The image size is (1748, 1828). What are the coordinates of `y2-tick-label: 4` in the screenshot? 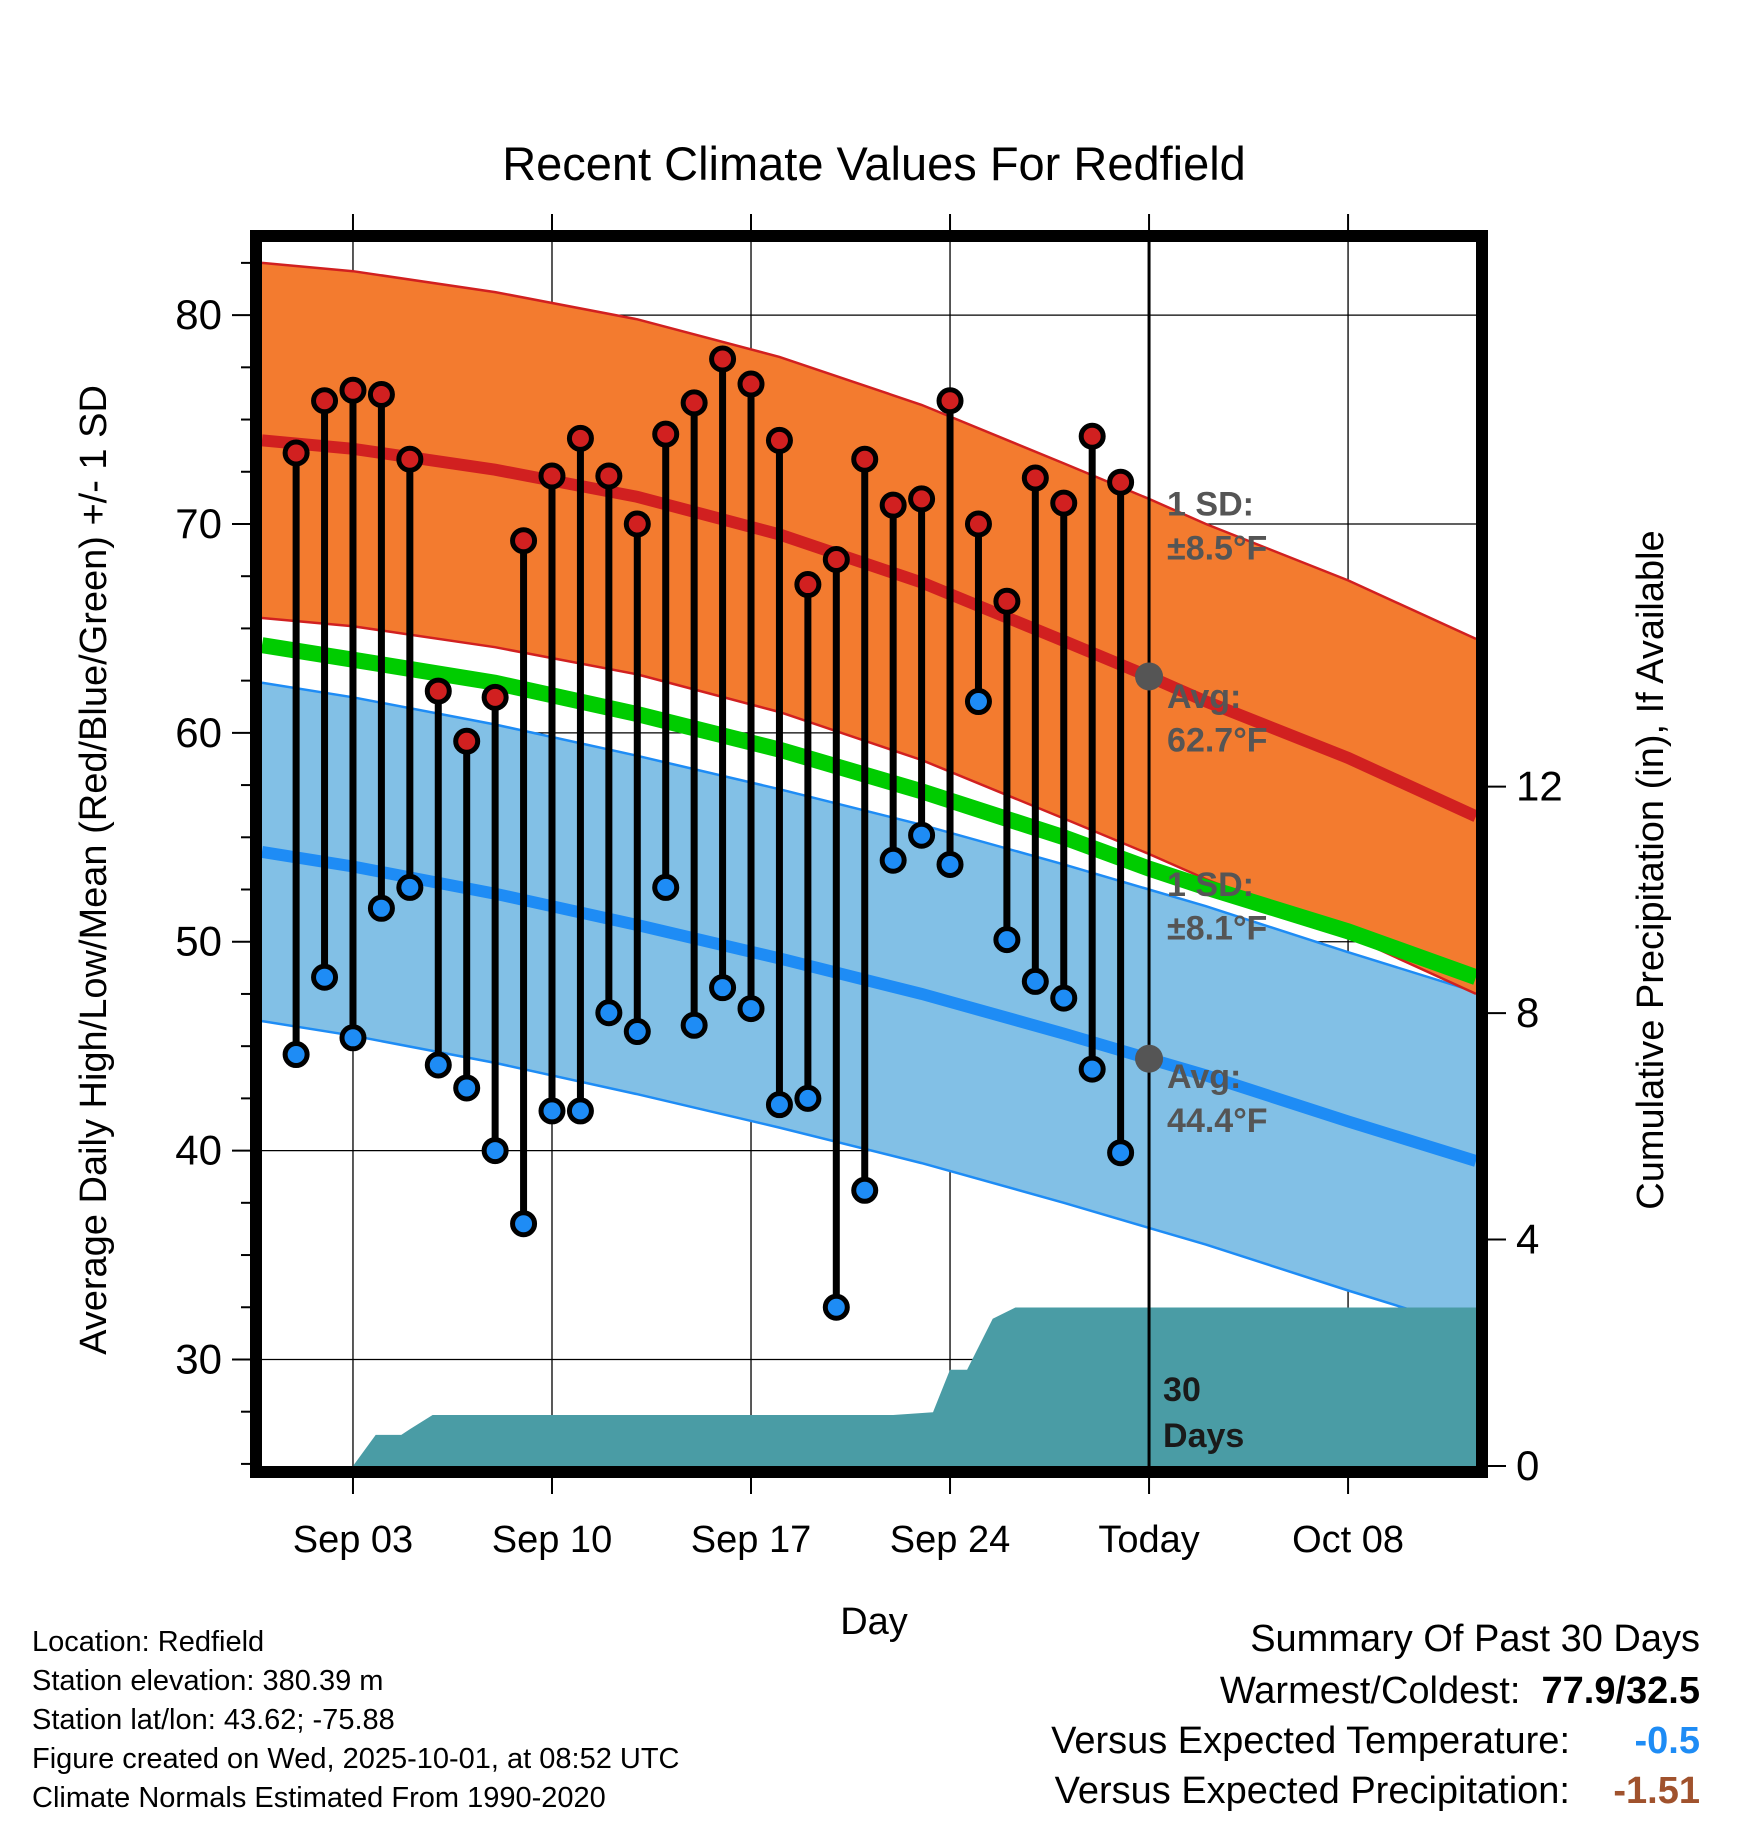 It's located at (1527, 1239).